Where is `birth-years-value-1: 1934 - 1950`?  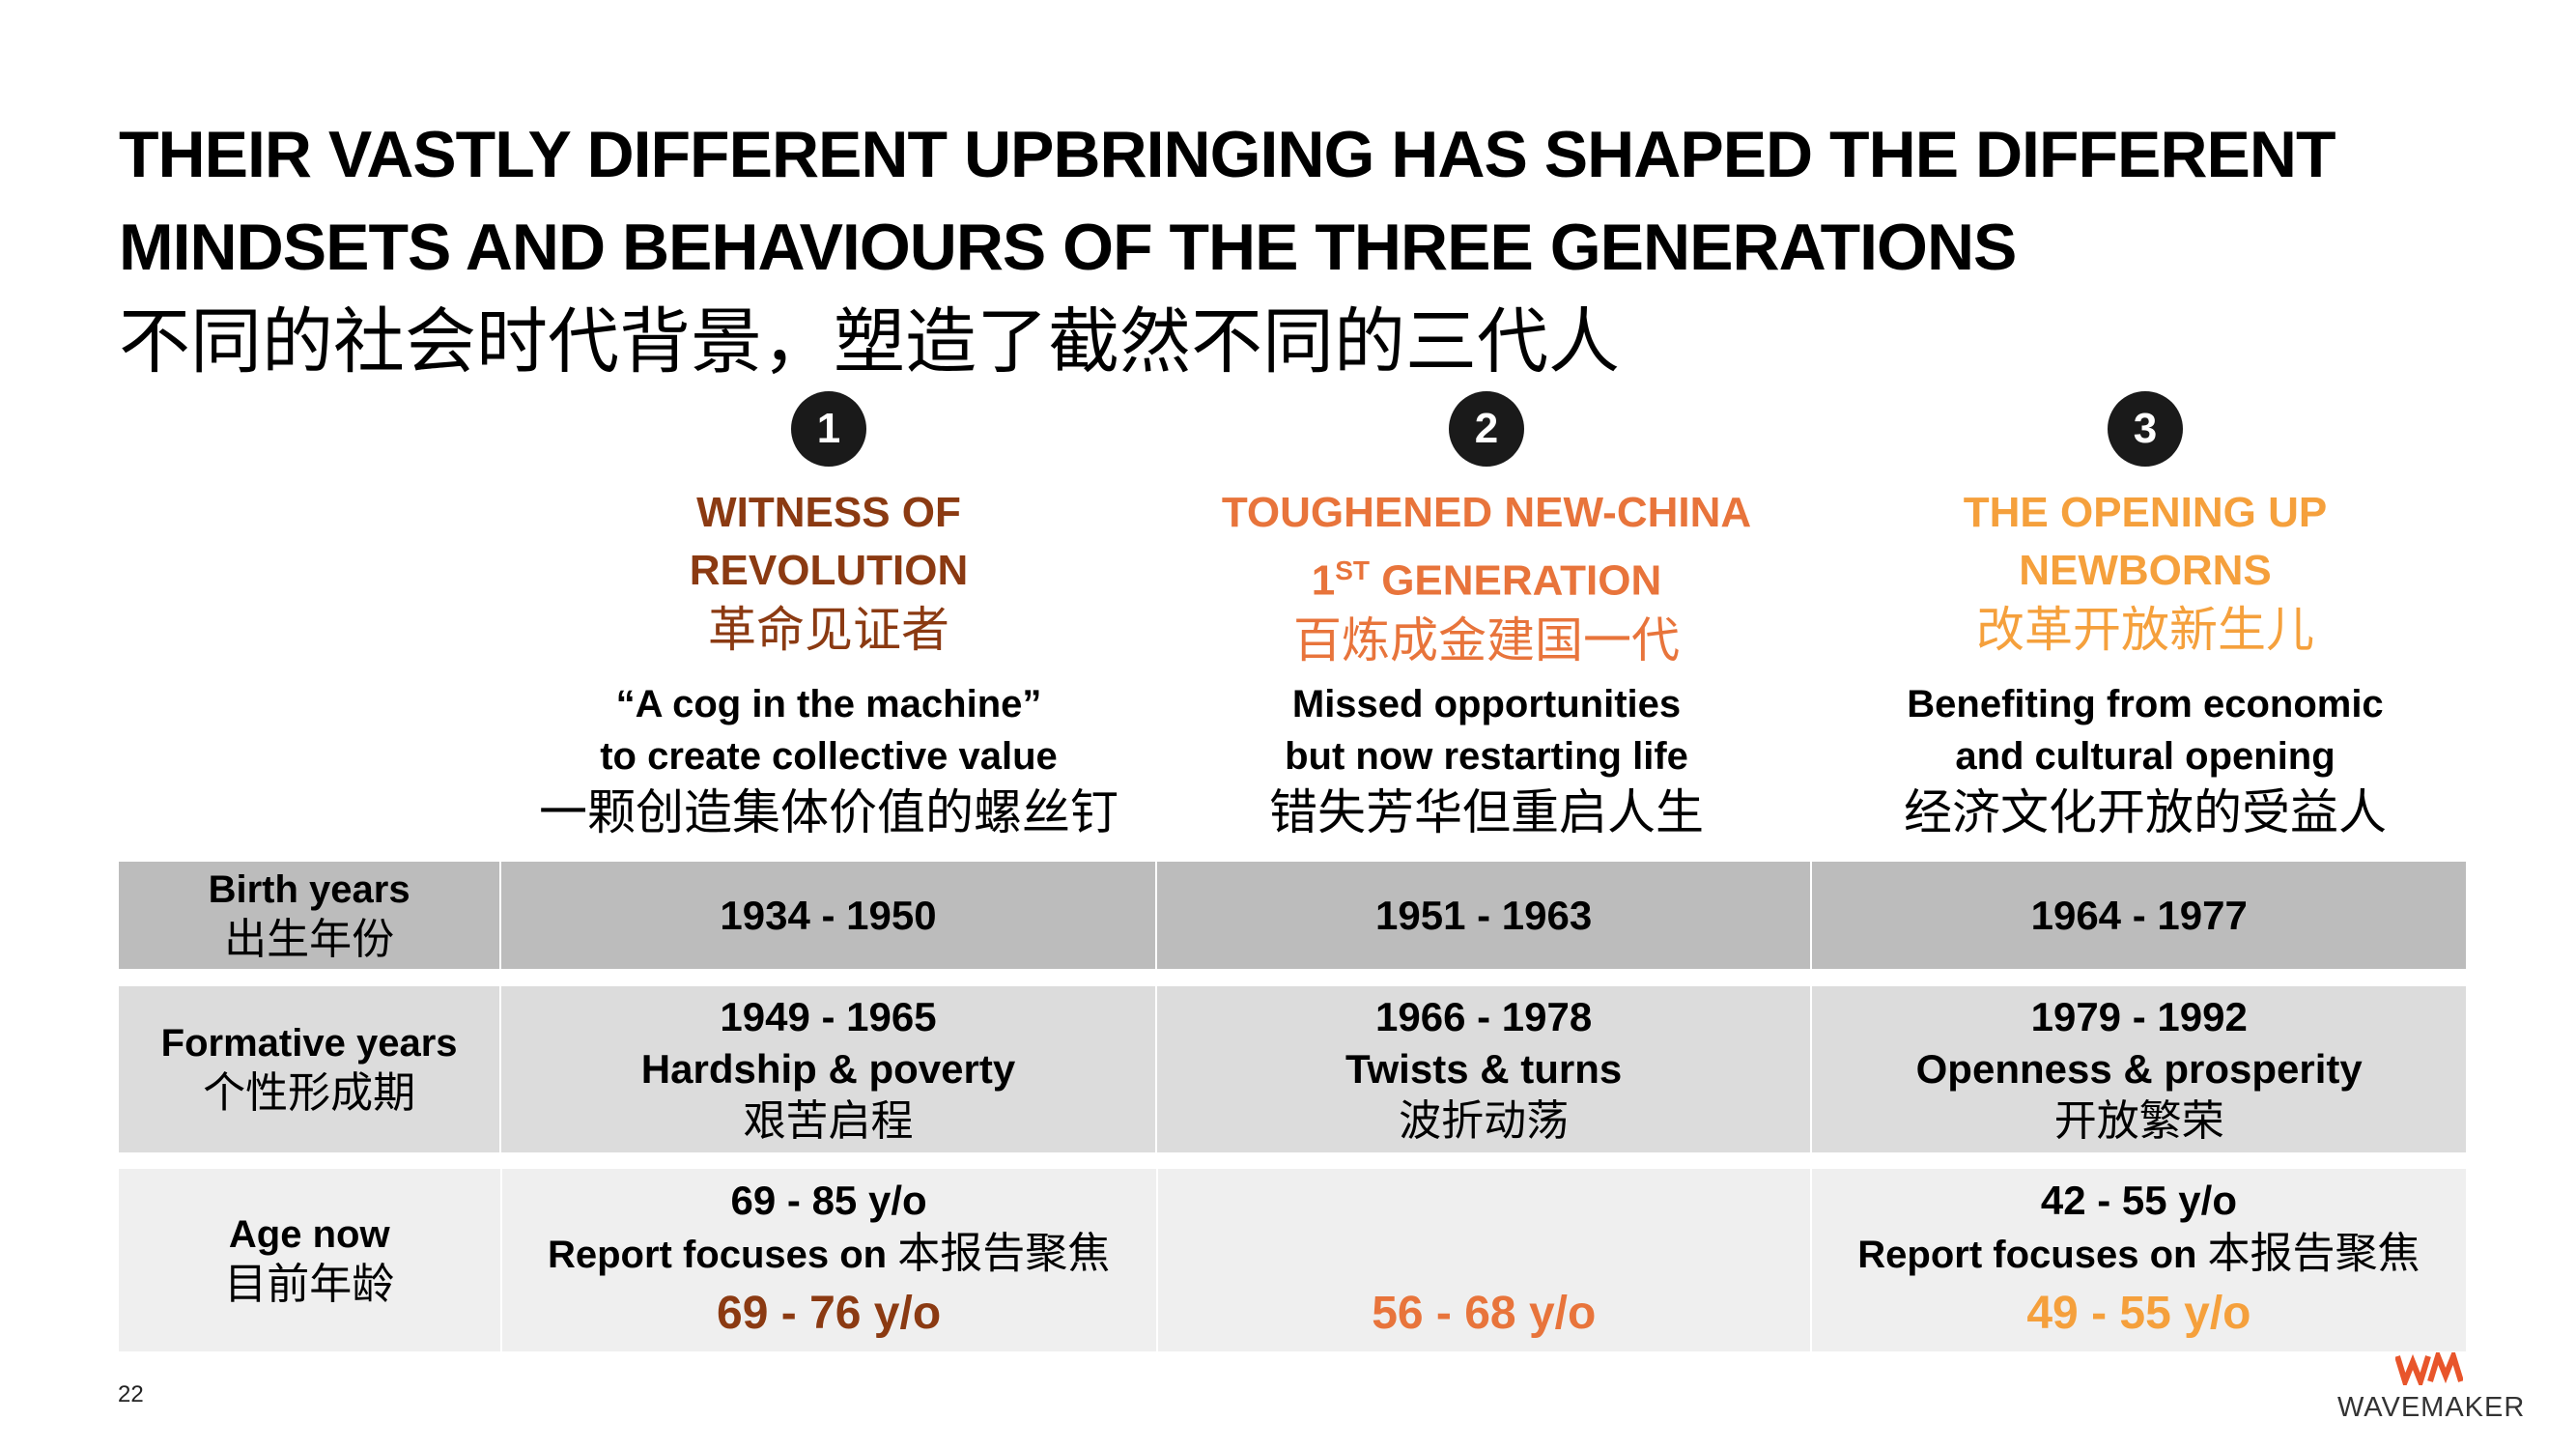 birth-years-value-1: 1934 - 1950 is located at coordinates (828, 915).